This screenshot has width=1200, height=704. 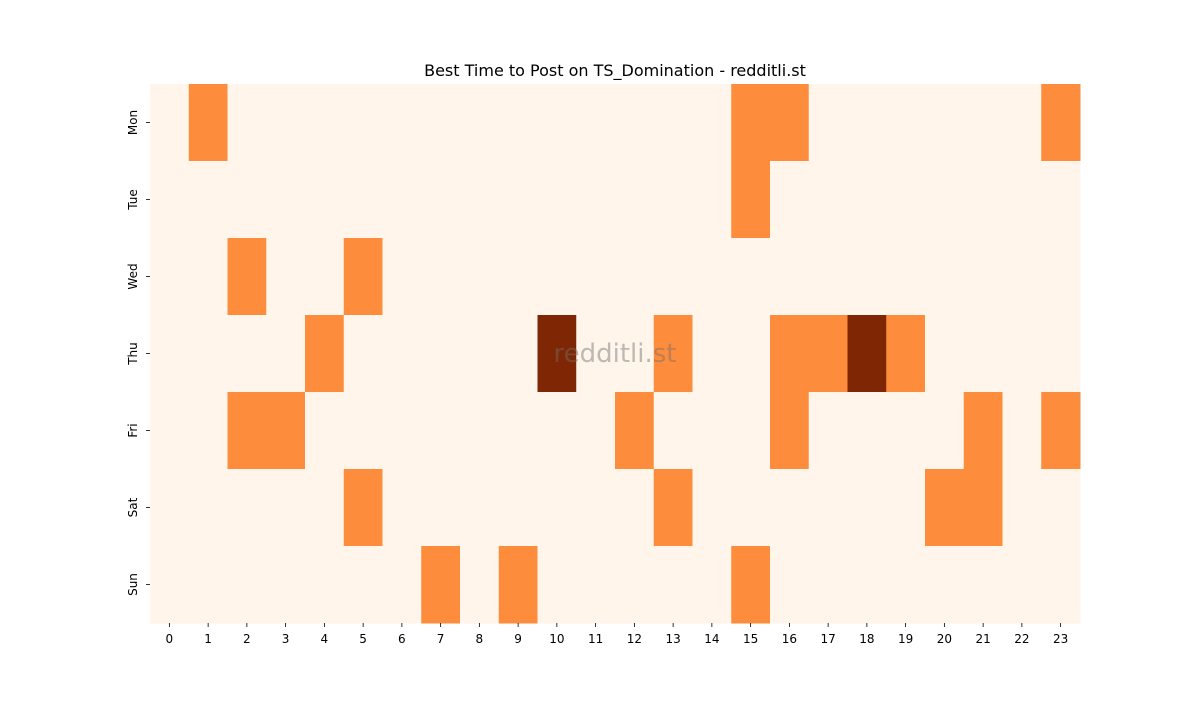 What do you see at coordinates (982, 639) in the screenshot?
I see `x-tick-label-21: 21` at bounding box center [982, 639].